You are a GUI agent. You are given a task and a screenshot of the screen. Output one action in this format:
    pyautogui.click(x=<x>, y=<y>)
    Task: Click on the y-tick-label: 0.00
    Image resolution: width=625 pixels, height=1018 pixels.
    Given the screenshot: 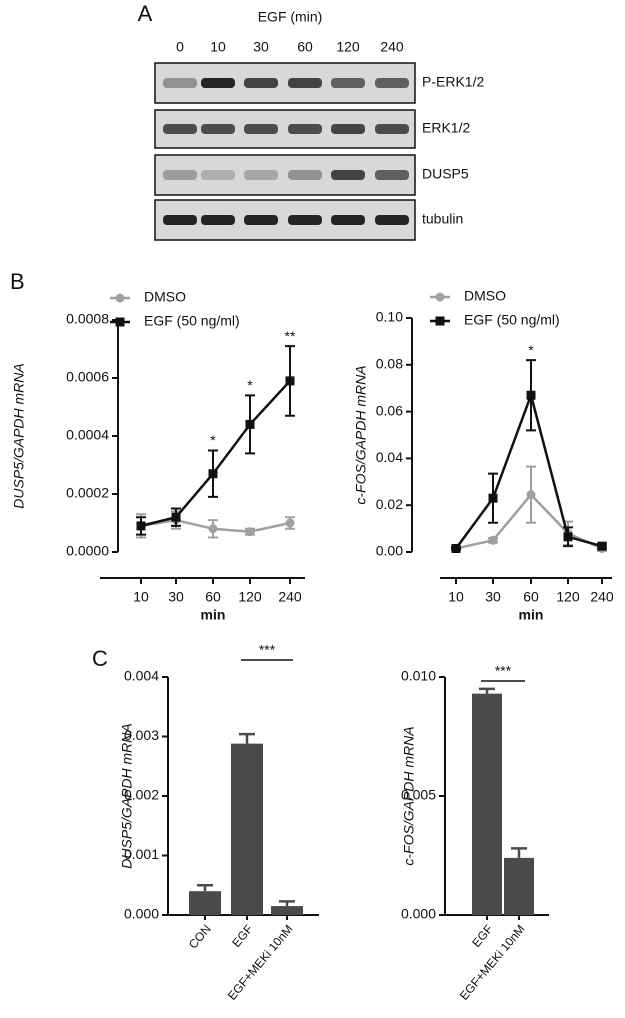 What is the action you would take?
    pyautogui.click(x=389, y=551)
    